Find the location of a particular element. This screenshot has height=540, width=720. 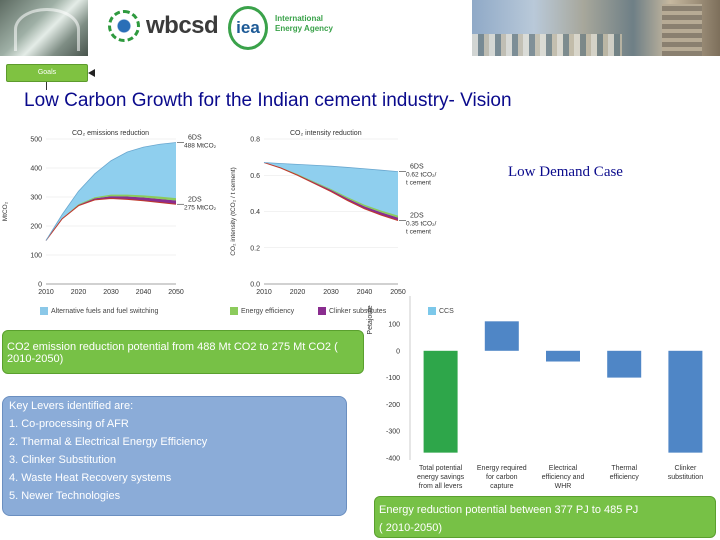

annotation-value: 0.62 tCO₂/ is located at coordinates (421, 175).